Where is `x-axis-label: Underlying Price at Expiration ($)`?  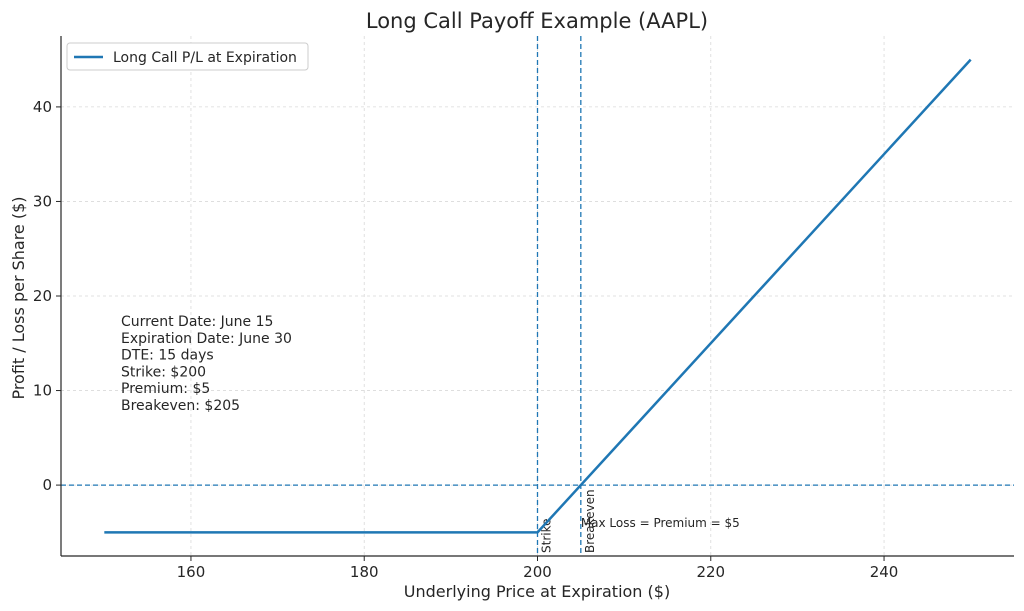 x-axis-label: Underlying Price at Expiration ($) is located at coordinates (537, 591).